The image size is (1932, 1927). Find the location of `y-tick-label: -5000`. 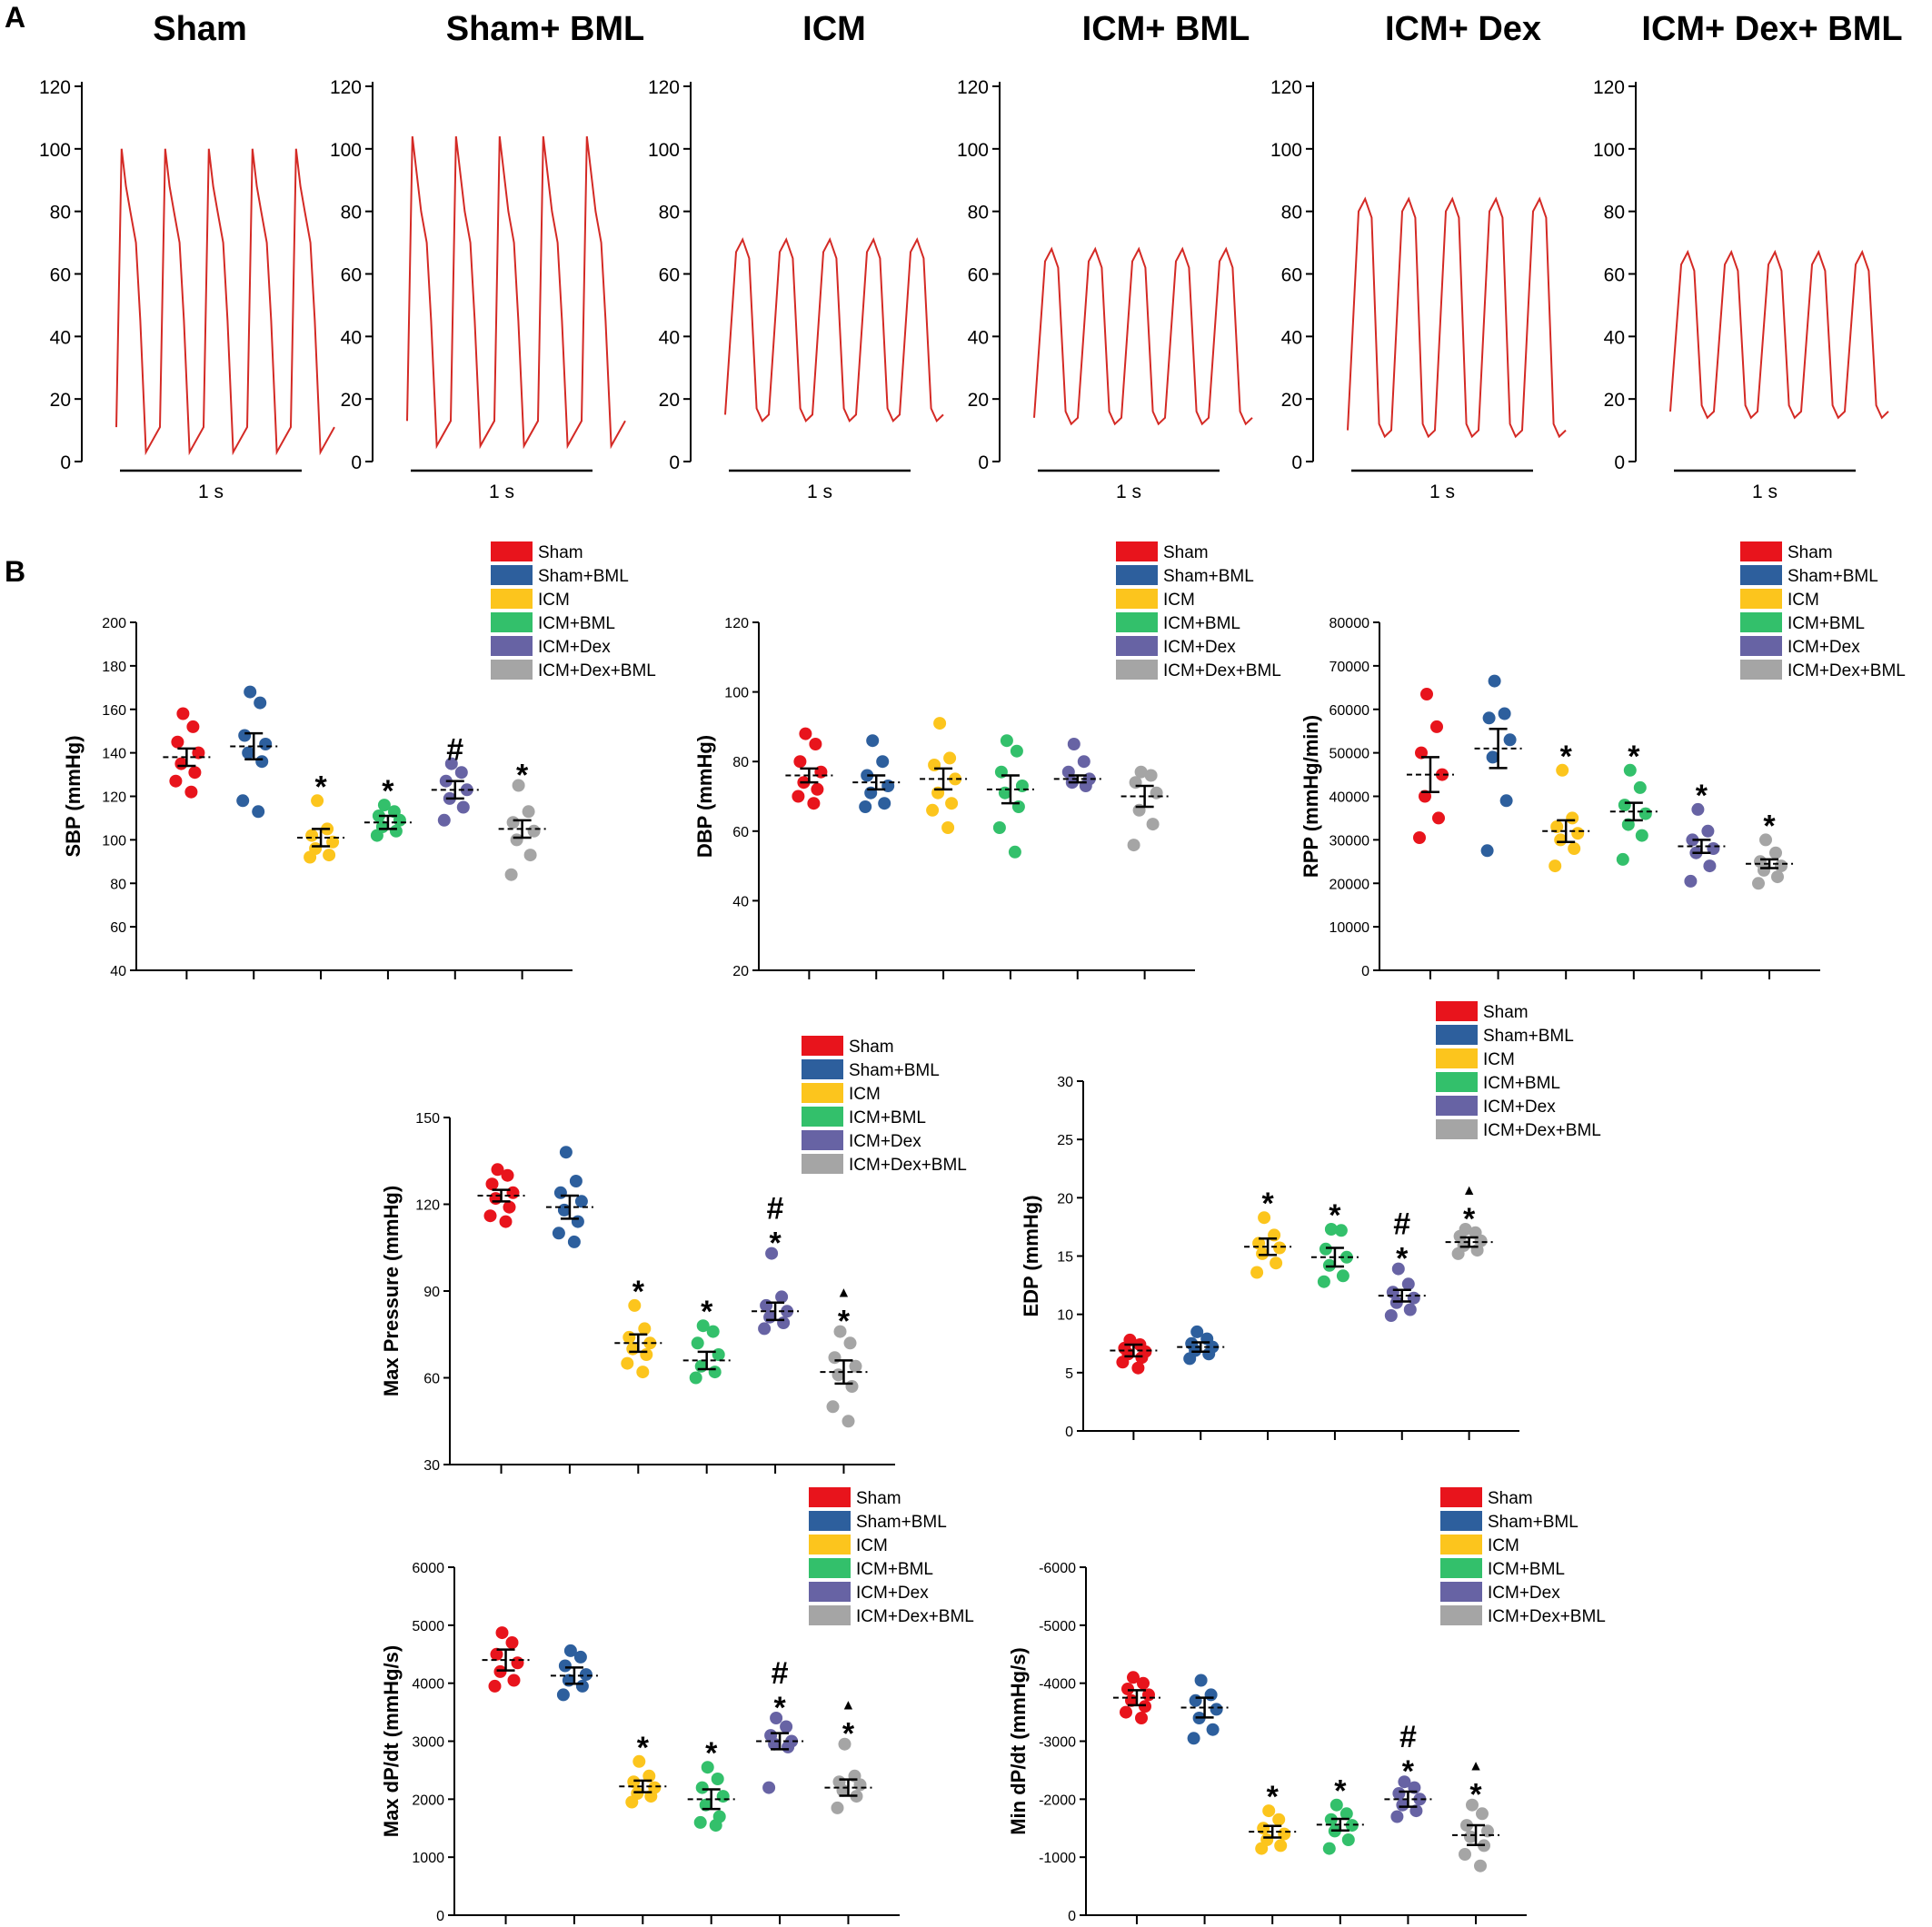

y-tick-label: -5000 is located at coordinates (1058, 1626).